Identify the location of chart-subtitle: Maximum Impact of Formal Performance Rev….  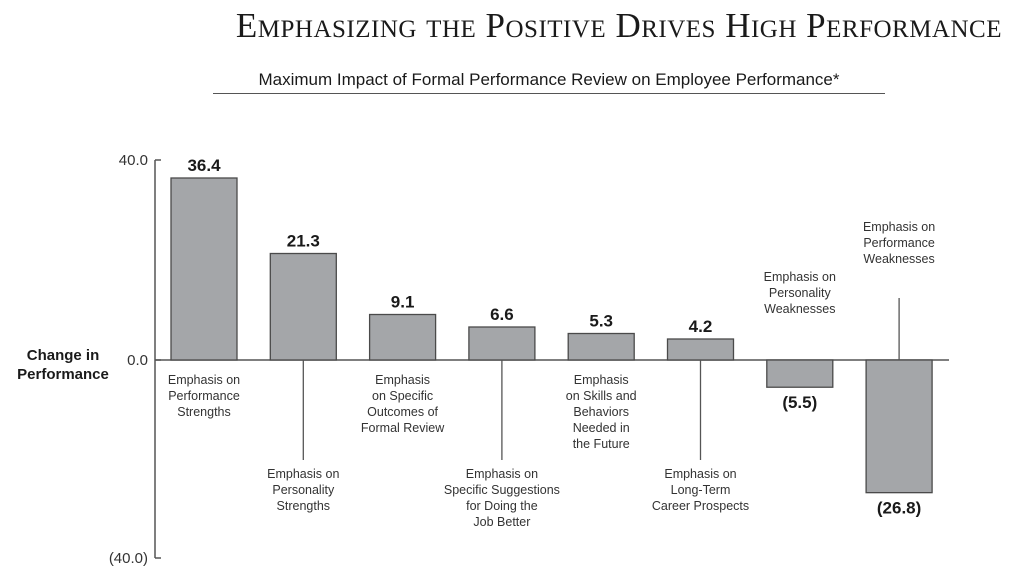
(549, 82).